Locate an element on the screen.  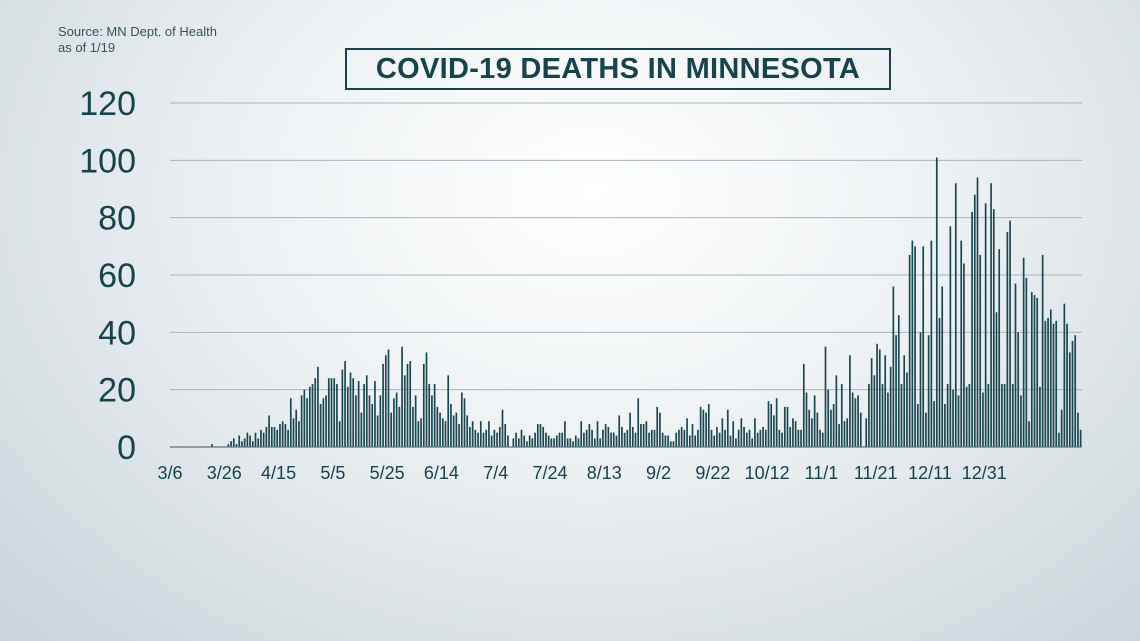
chart-title: COVID-19 DEATHS IN MINNESOTA is located at coordinates (618, 69).